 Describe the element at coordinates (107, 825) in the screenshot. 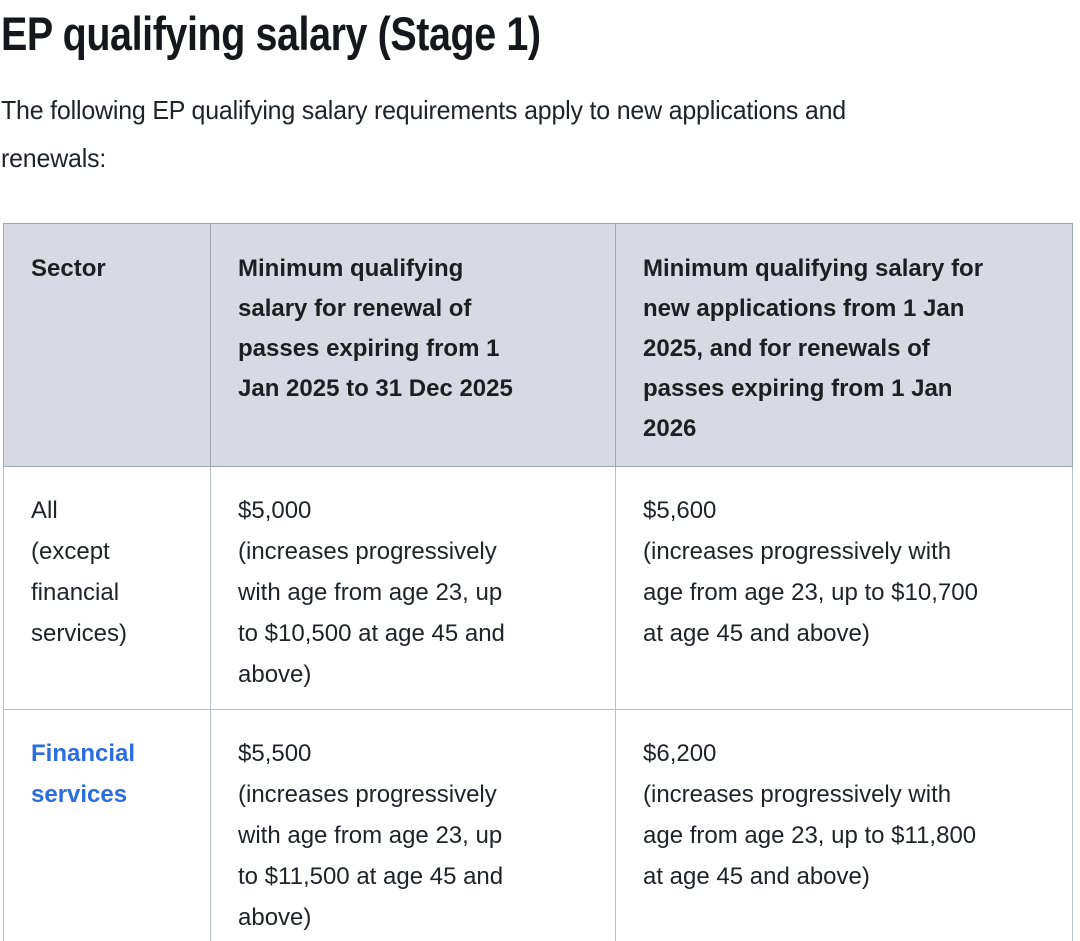

I see `cell-sector-financial-services: Financial services` at that location.